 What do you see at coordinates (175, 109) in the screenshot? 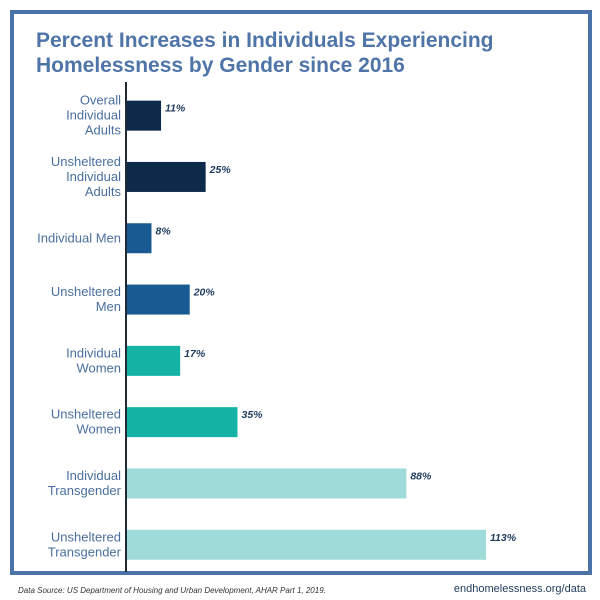
I see `value-label-1: 11%` at bounding box center [175, 109].